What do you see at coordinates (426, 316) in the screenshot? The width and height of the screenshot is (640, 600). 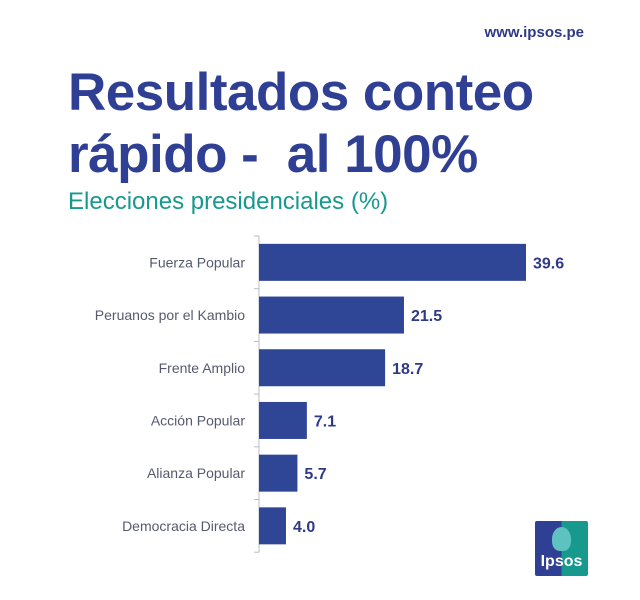 I see `value-label: 21.5` at bounding box center [426, 316].